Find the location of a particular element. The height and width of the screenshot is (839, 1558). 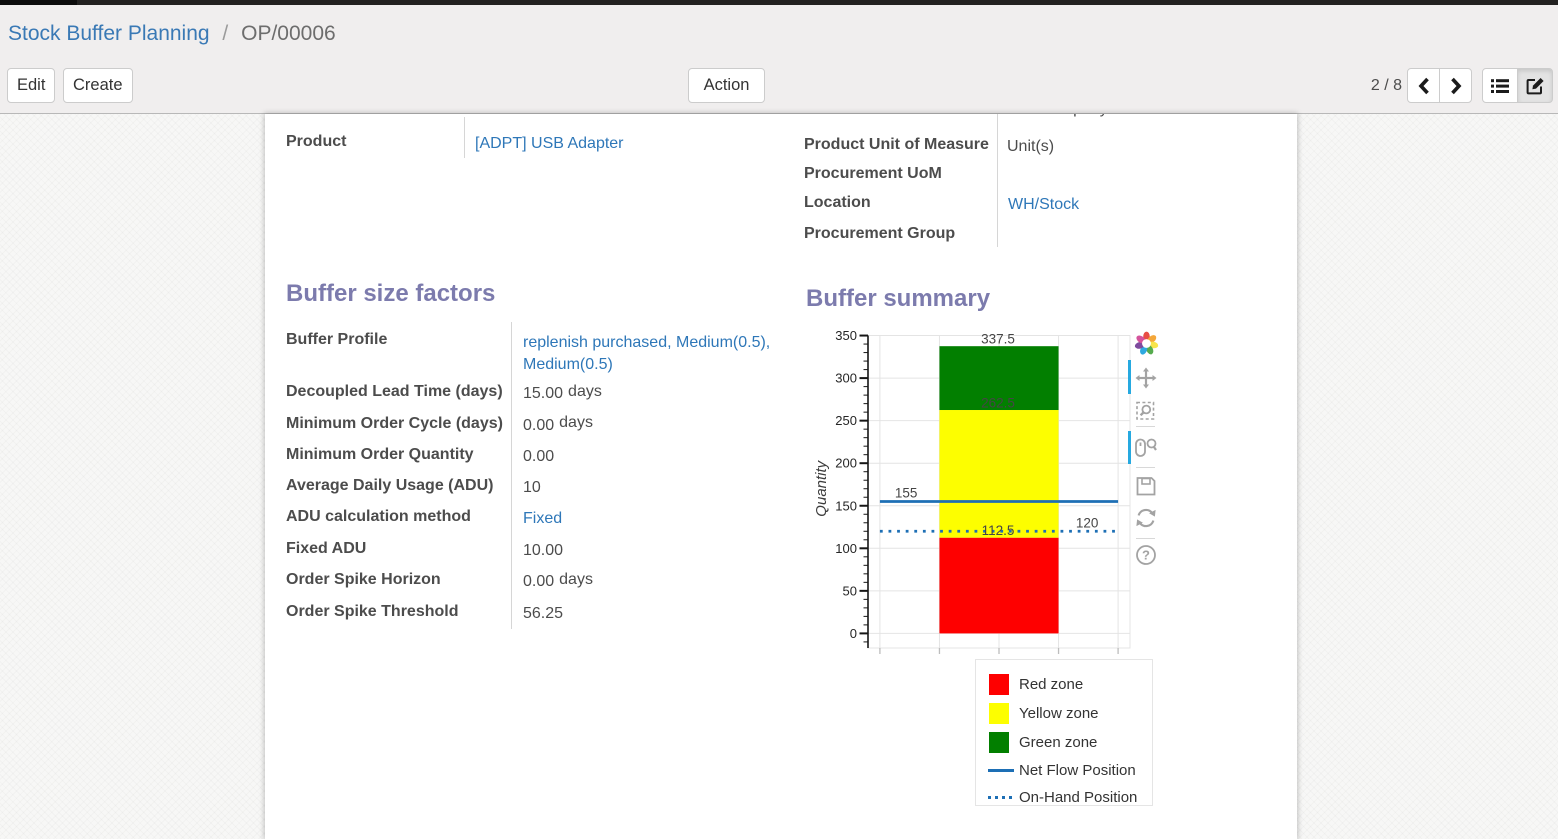

action-dropdown-button: Action is located at coordinates (726, 94).